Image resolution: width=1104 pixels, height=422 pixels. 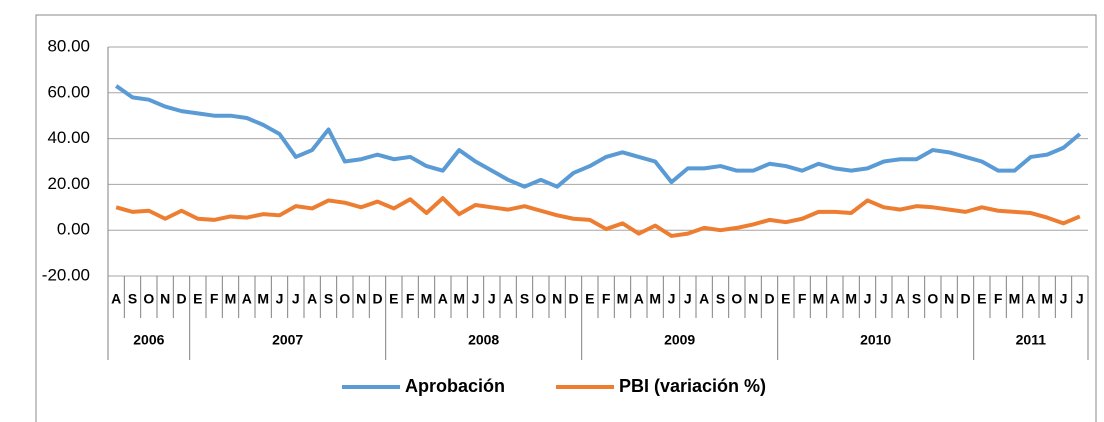 What do you see at coordinates (598, 217) in the screenshot?
I see `series-line` at bounding box center [598, 217].